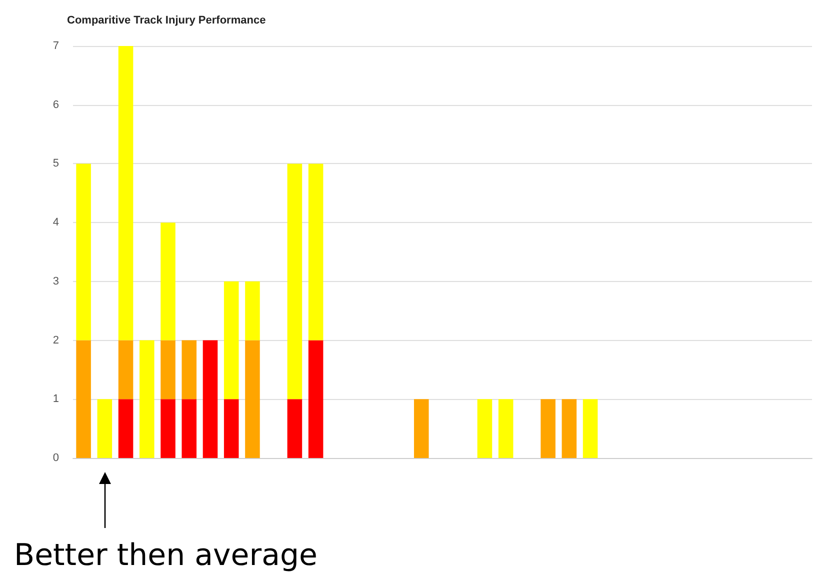  I want to click on y-tick-label: 4, so click(55, 222).